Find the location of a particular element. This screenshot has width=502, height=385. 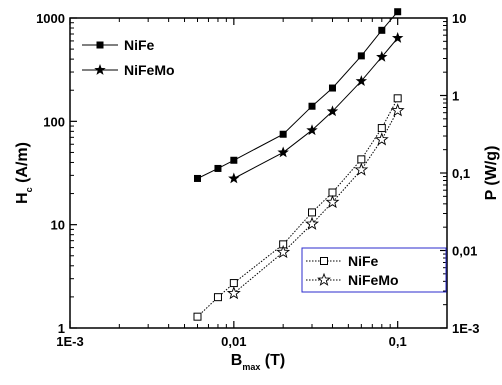

x-tick-label: 0,1 is located at coordinates (398, 341).